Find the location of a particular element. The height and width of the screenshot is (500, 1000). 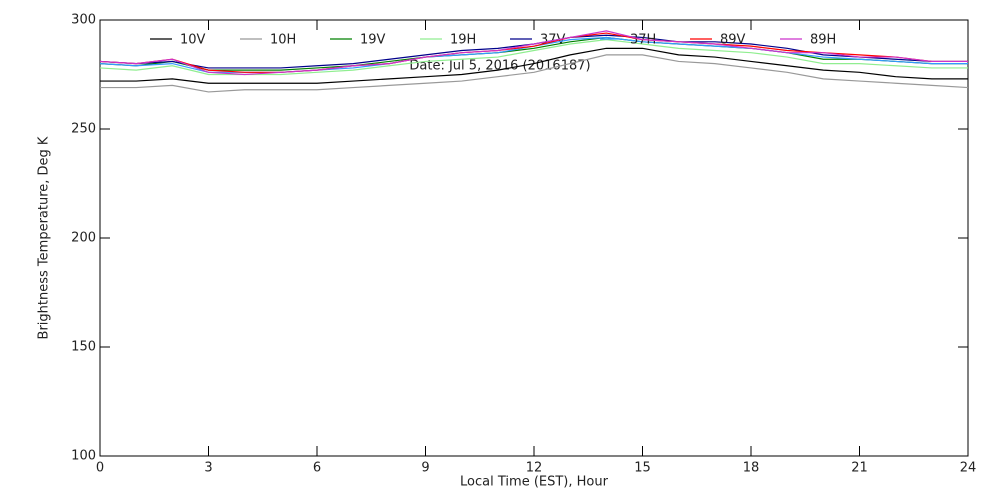

x-tick-label: 21 is located at coordinates (859, 468).